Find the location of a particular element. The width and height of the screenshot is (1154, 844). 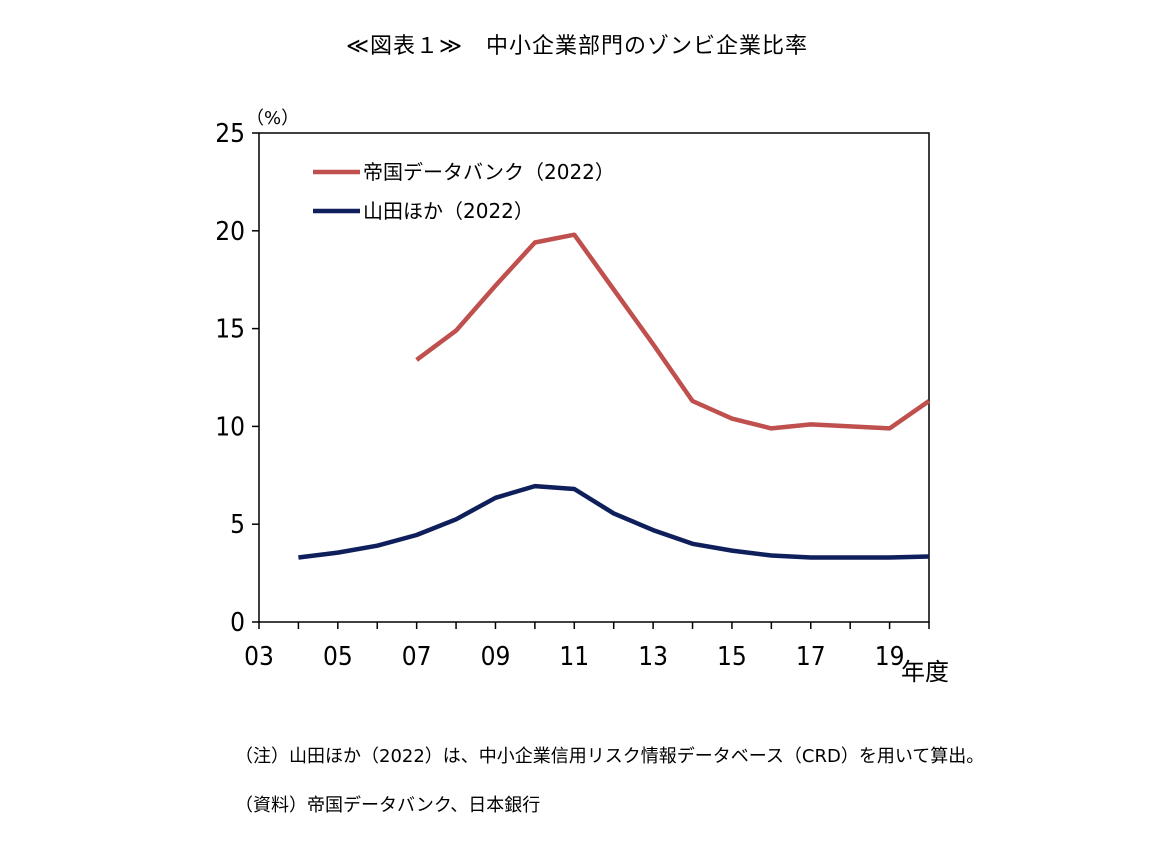

x-tick-label: 19 is located at coordinates (890, 657).